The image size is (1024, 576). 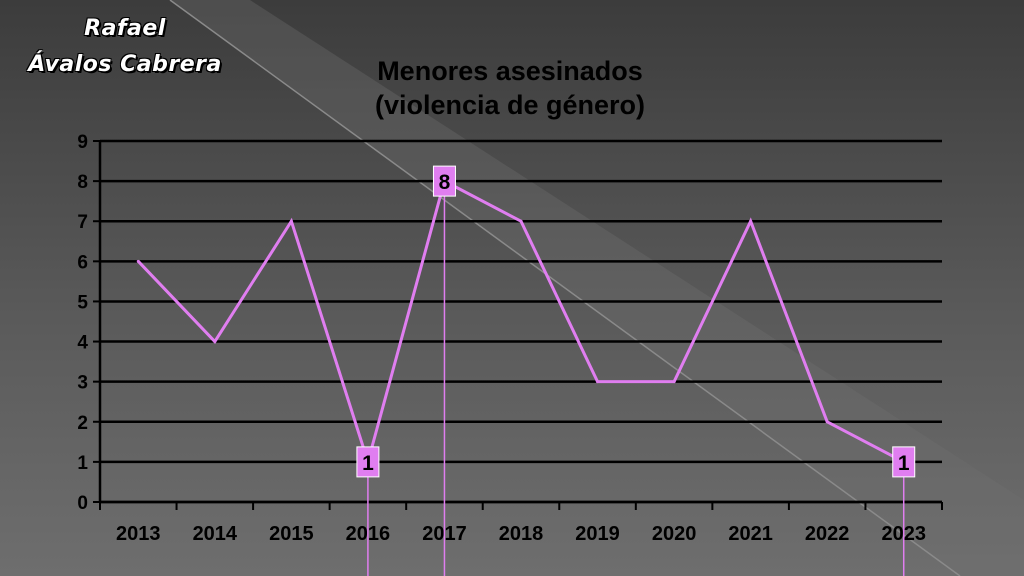 I want to click on x-tick-label: 2014, so click(x=215, y=534).